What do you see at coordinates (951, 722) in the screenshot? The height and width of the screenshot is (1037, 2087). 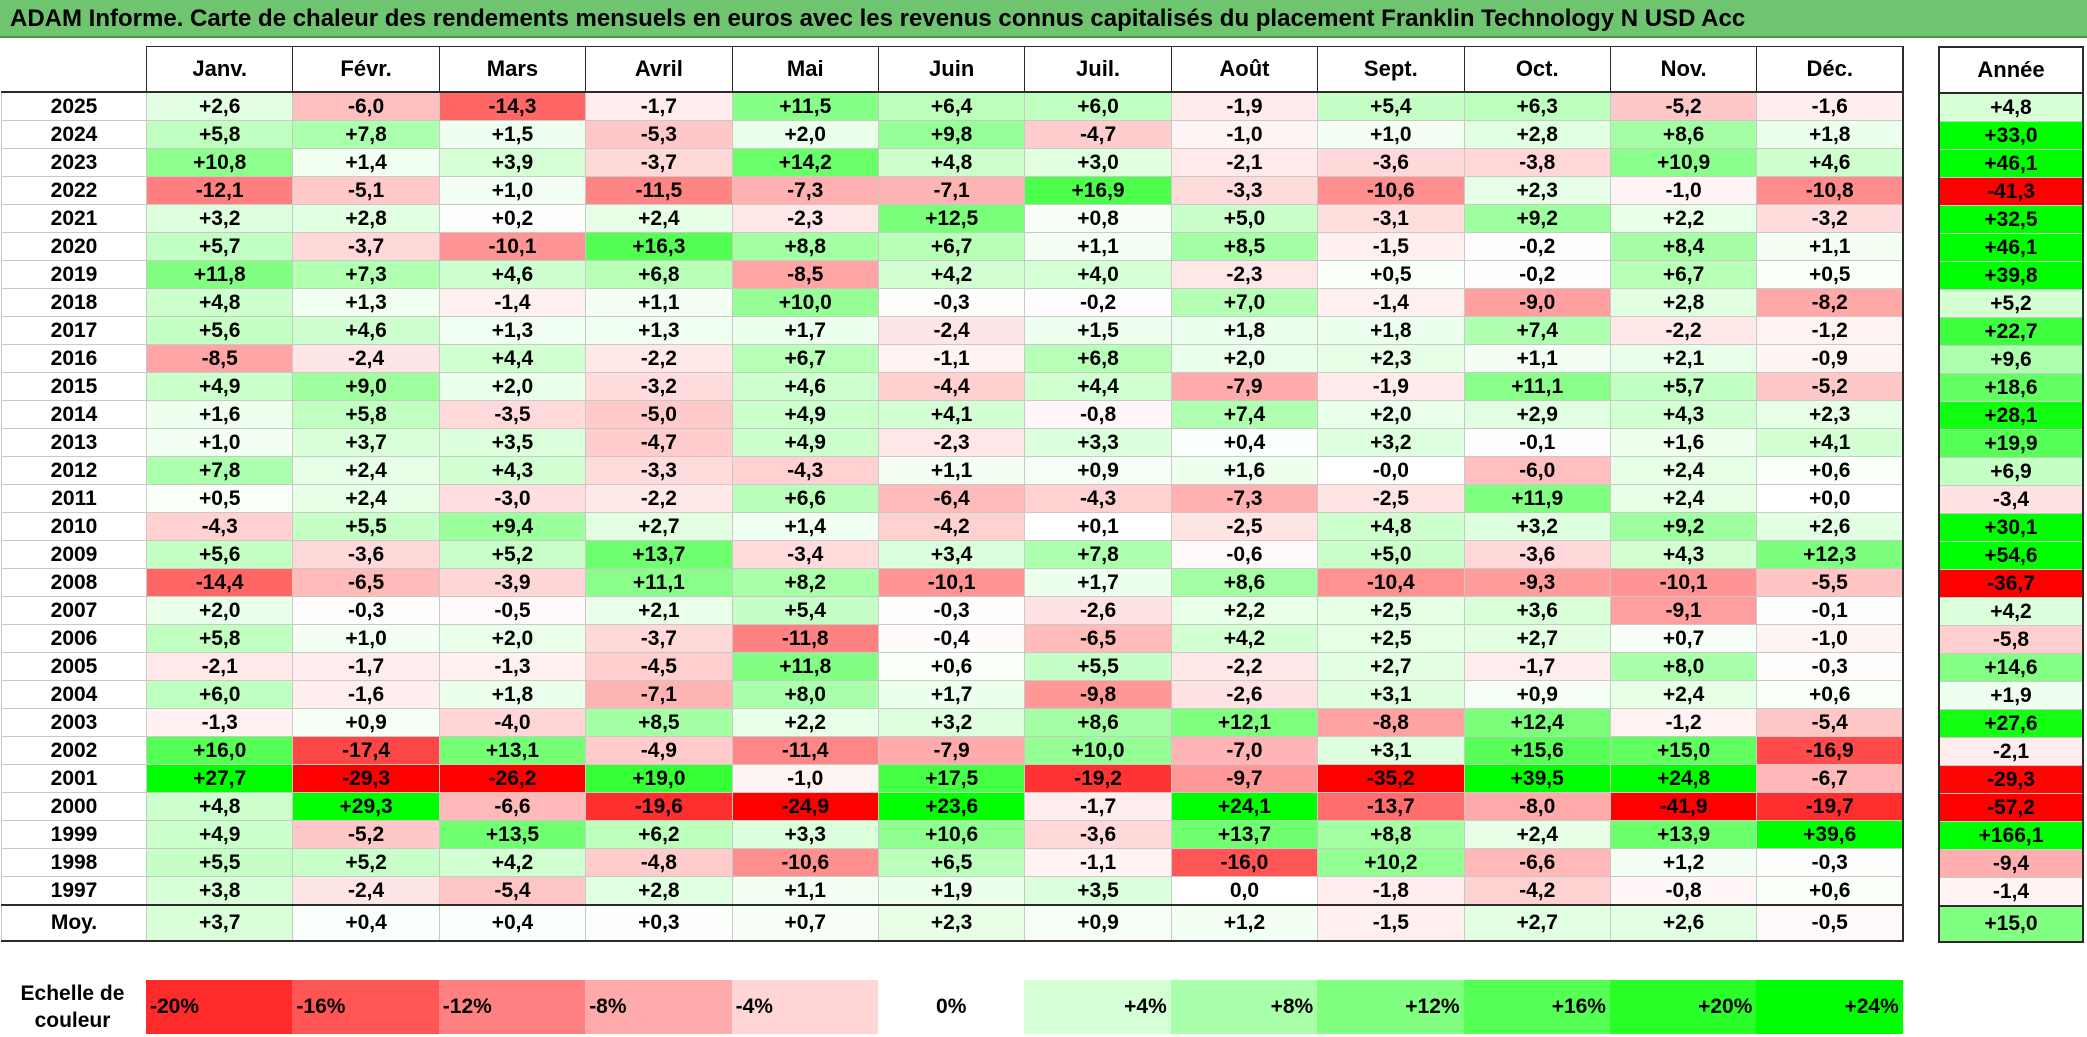 I see `heatmap-cell: +3,2` at bounding box center [951, 722].